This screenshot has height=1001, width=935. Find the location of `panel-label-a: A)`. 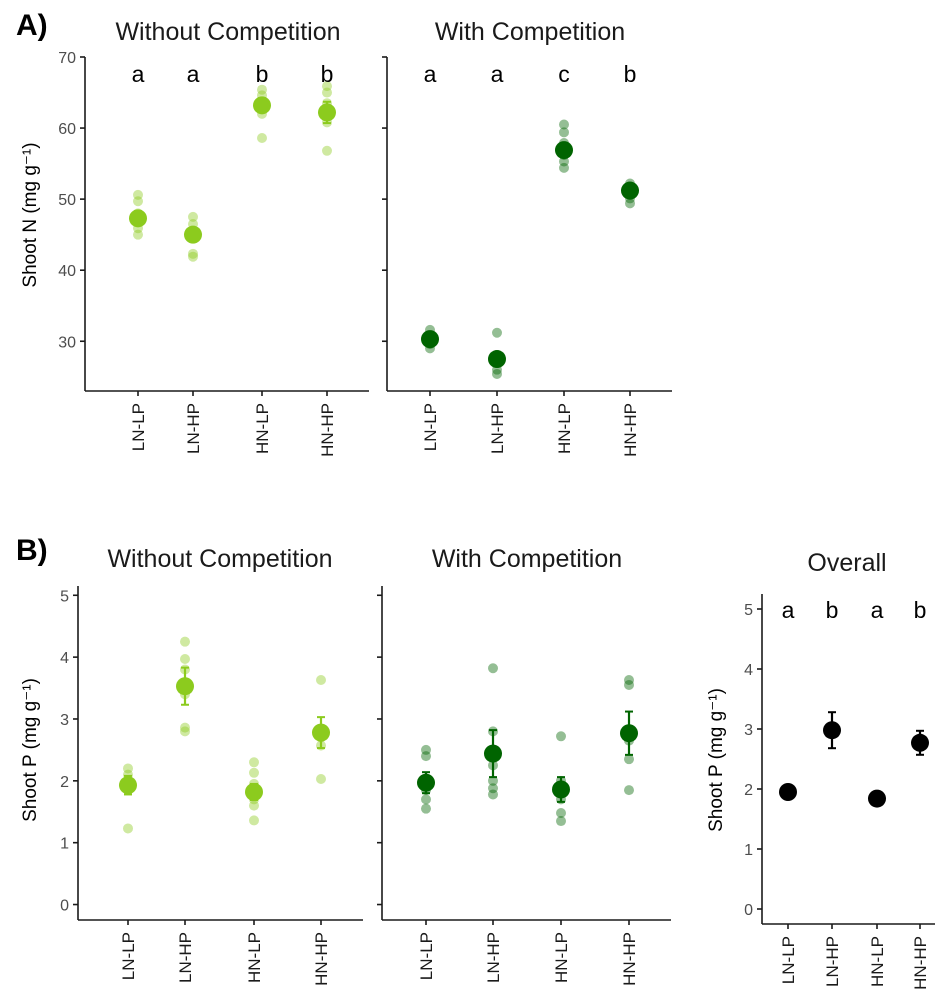

panel-label-a: A) is located at coordinates (32, 25).